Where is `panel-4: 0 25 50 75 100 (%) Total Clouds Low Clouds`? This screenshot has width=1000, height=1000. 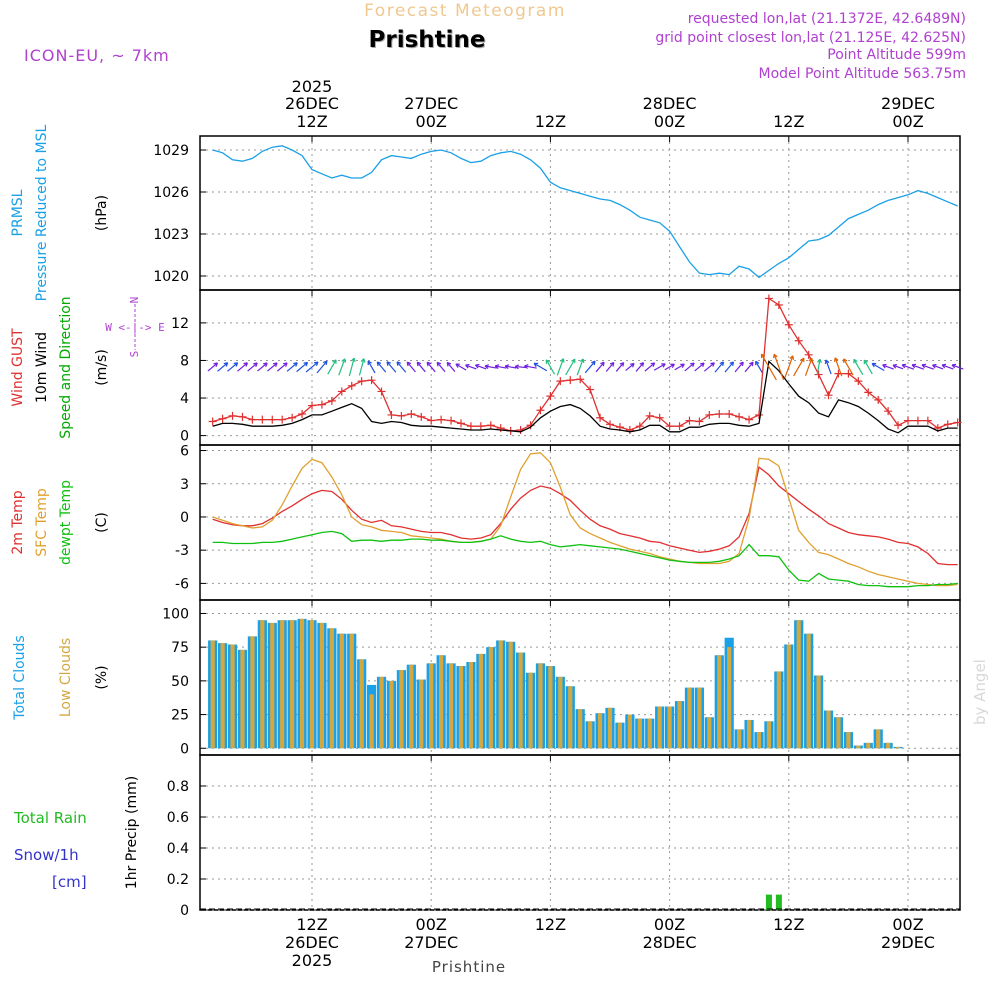 panel-4: 0 25 50 75 100 (%) Total Clouds Low Clouds is located at coordinates (486, 678).